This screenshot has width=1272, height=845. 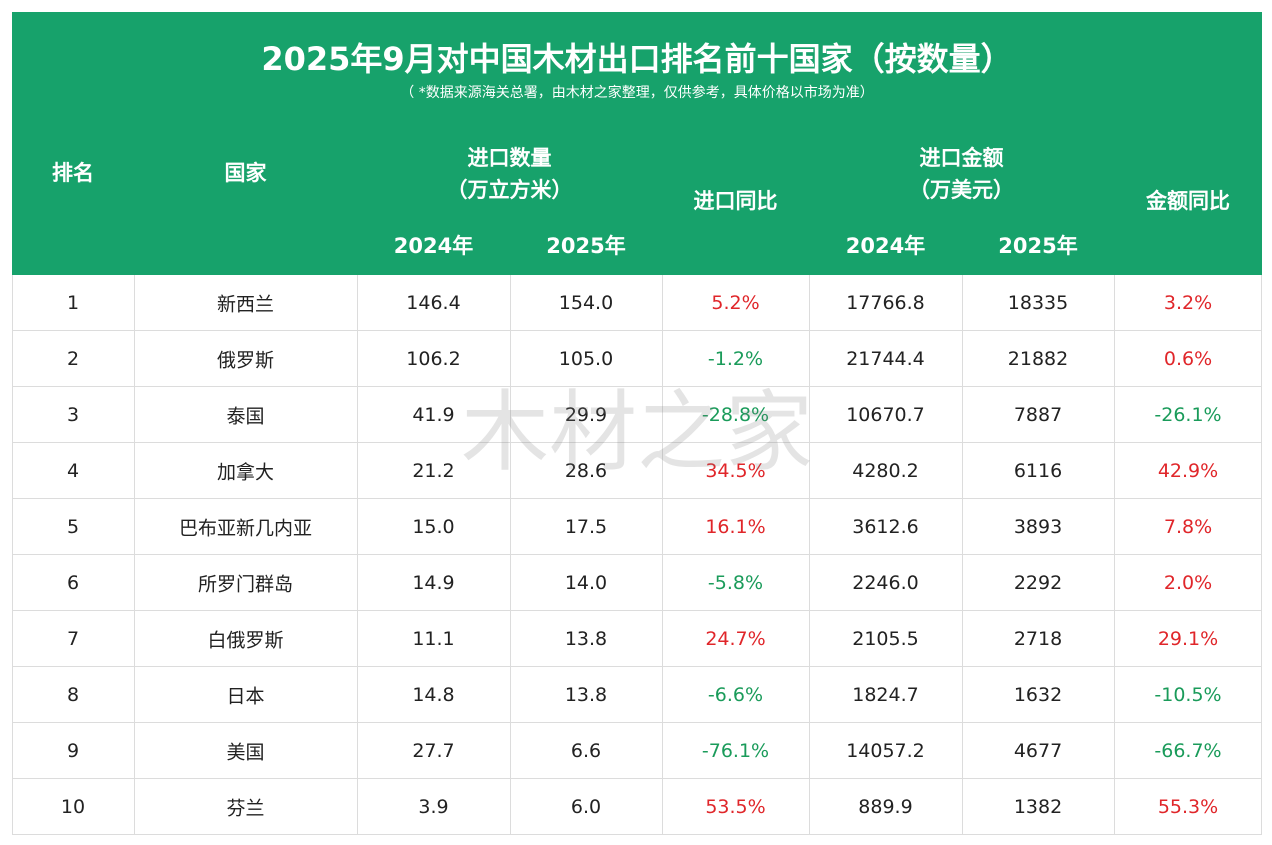 I want to click on col-rank: 排名, so click(x=73, y=173).